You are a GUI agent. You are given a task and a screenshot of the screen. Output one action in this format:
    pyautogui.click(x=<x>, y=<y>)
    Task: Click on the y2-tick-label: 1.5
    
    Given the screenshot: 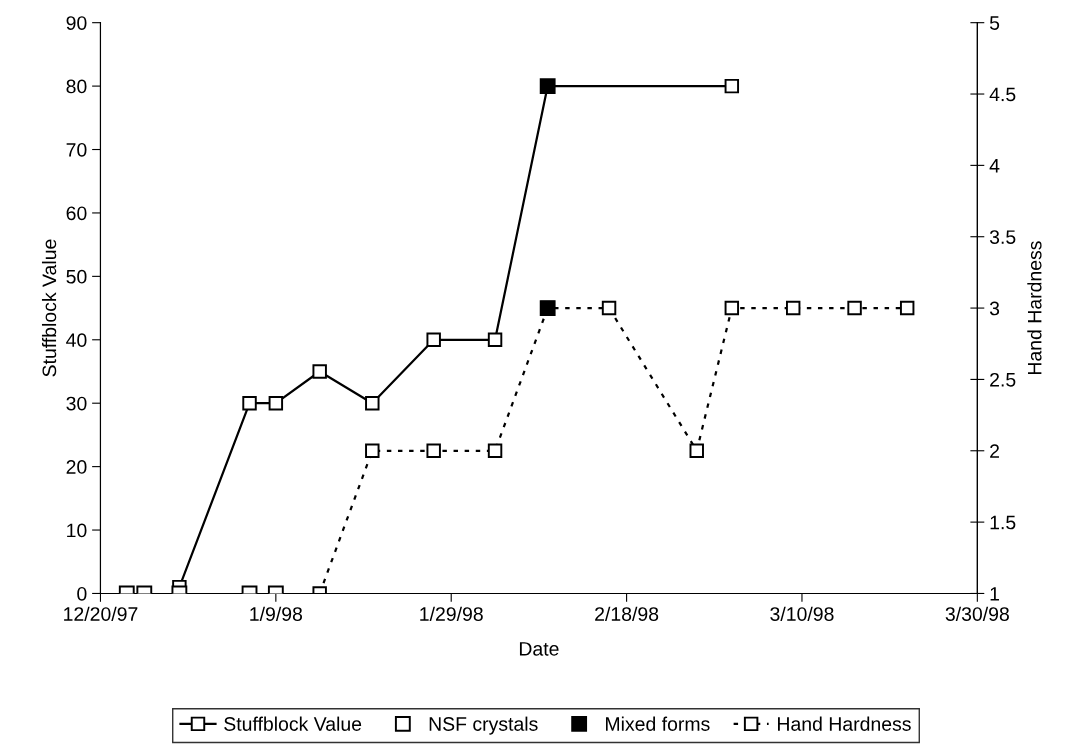 What is the action you would take?
    pyautogui.click(x=1003, y=522)
    